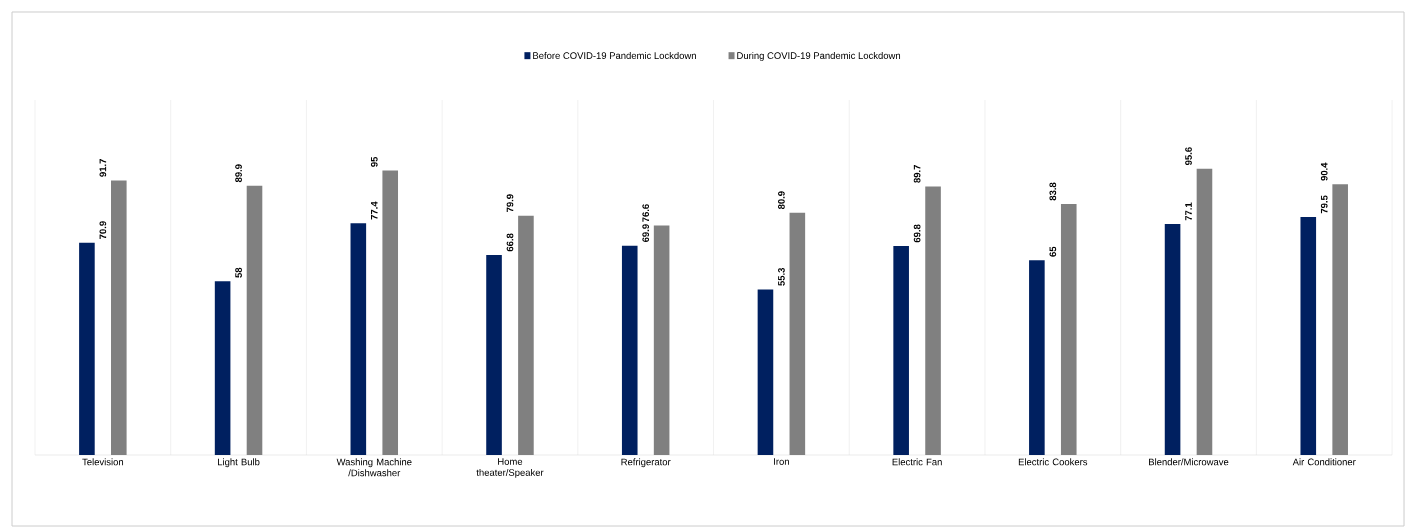 The height and width of the screenshot is (527, 1416). I want to click on data-label: 58, so click(238, 272).